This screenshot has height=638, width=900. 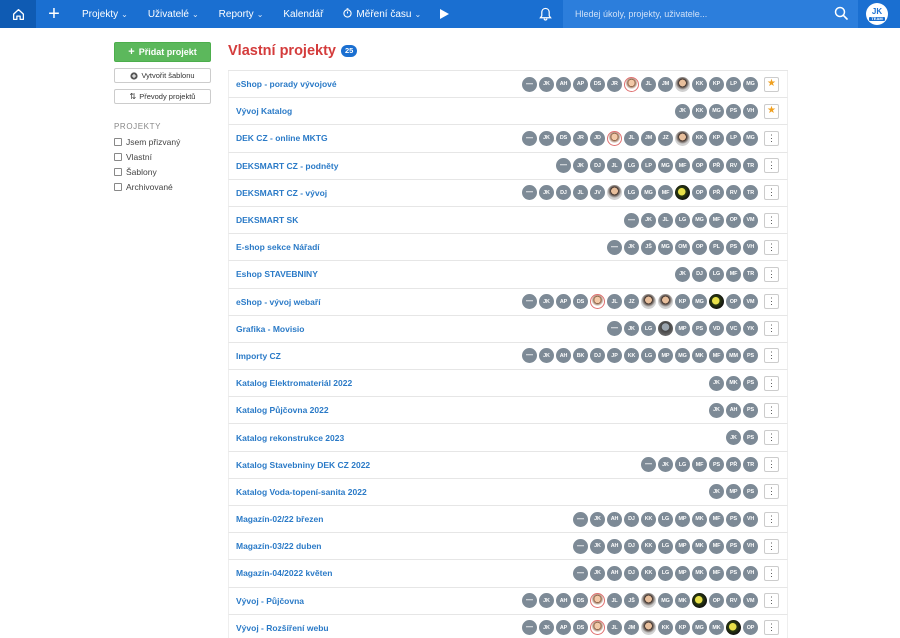 I want to click on project-name-link: Magazín-04/2022 květen, so click(x=284, y=573).